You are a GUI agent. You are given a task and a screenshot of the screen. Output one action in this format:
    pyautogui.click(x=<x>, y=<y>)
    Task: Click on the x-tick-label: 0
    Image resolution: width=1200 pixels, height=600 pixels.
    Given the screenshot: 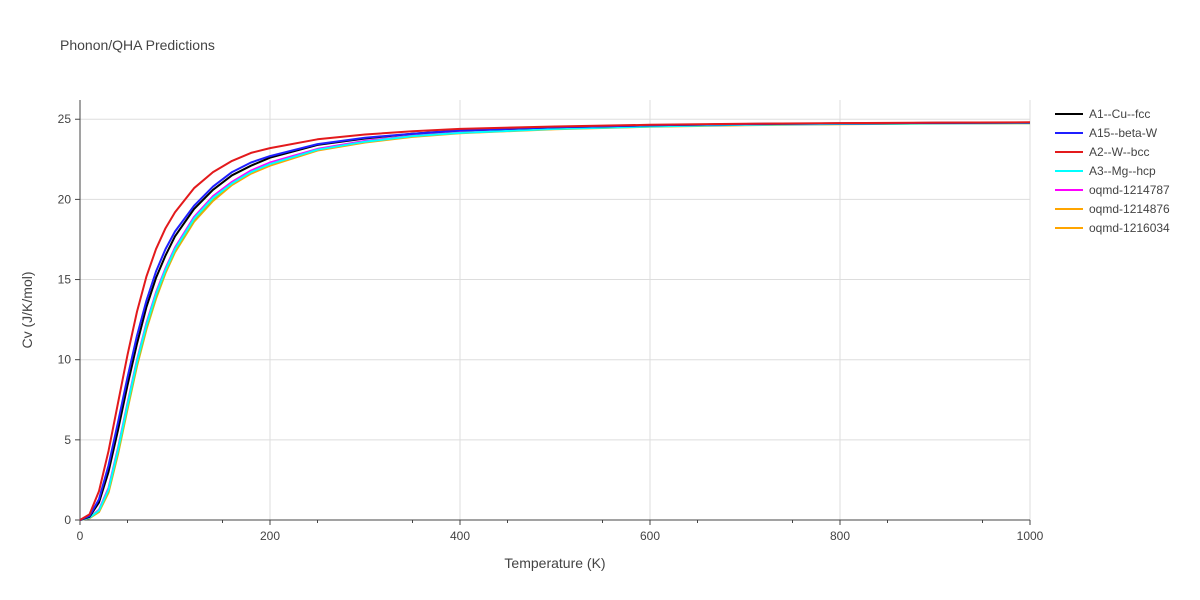 What is the action you would take?
    pyautogui.click(x=80, y=536)
    